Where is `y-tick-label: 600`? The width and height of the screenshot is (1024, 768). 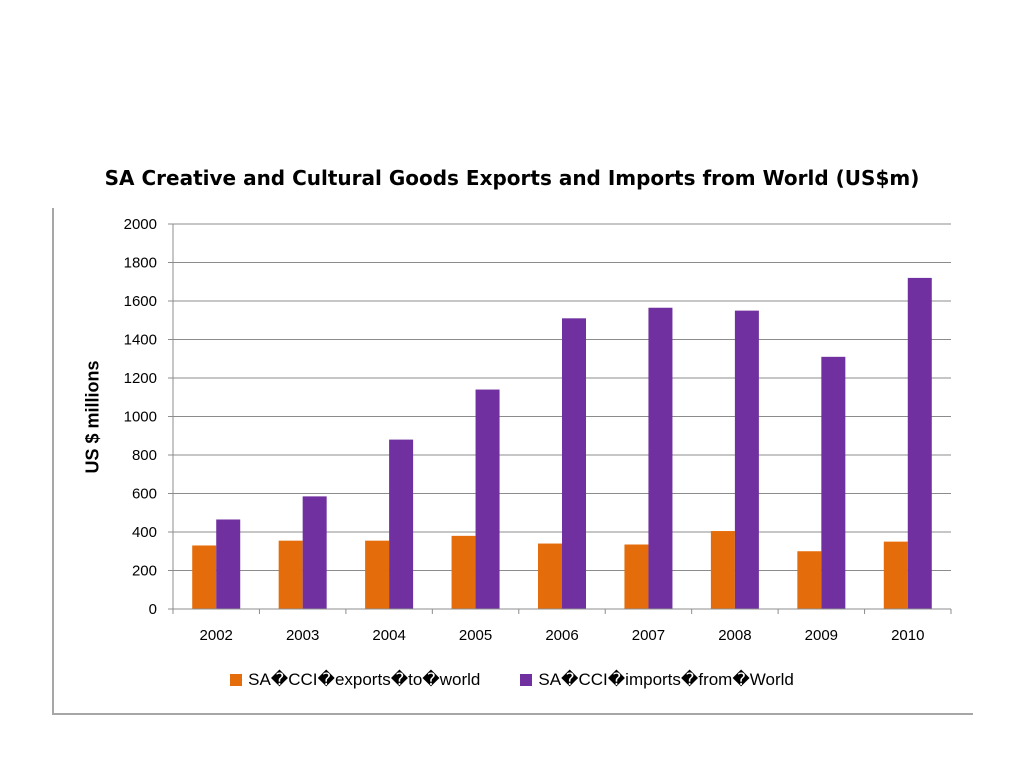 y-tick-label: 600 is located at coordinates (144, 494).